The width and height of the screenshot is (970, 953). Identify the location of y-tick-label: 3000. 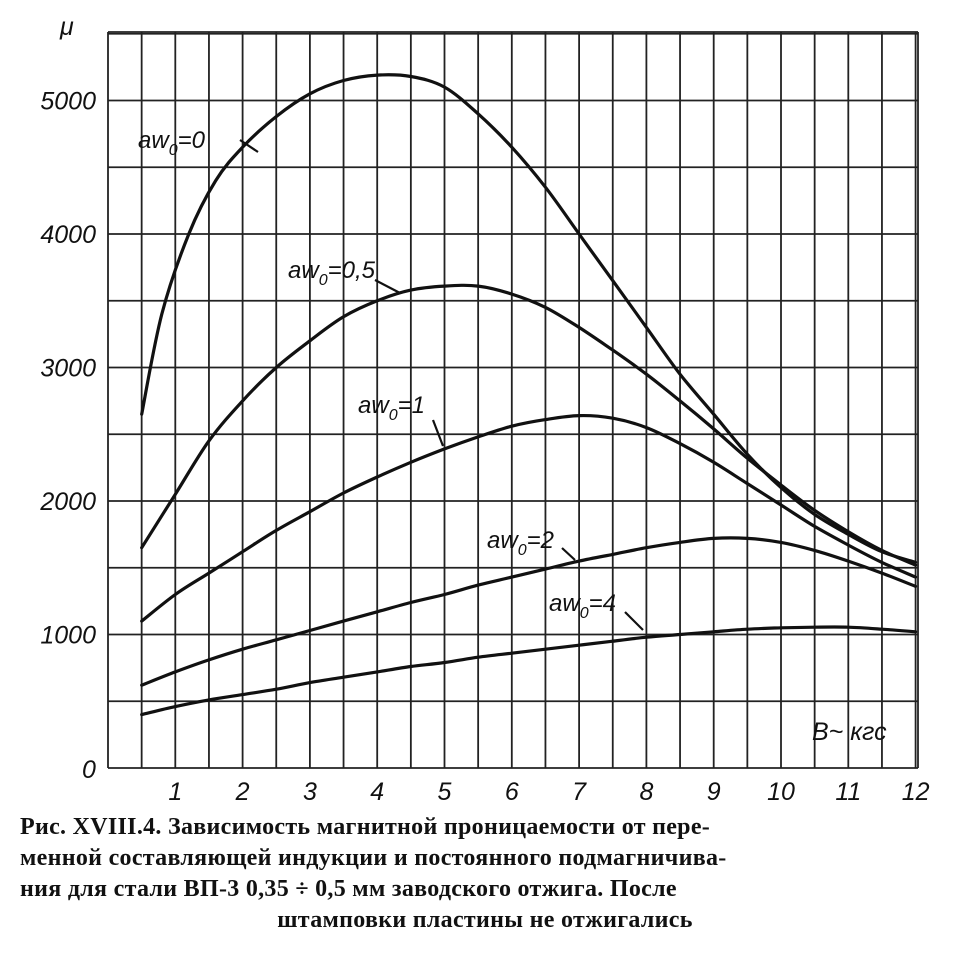
(68, 369).